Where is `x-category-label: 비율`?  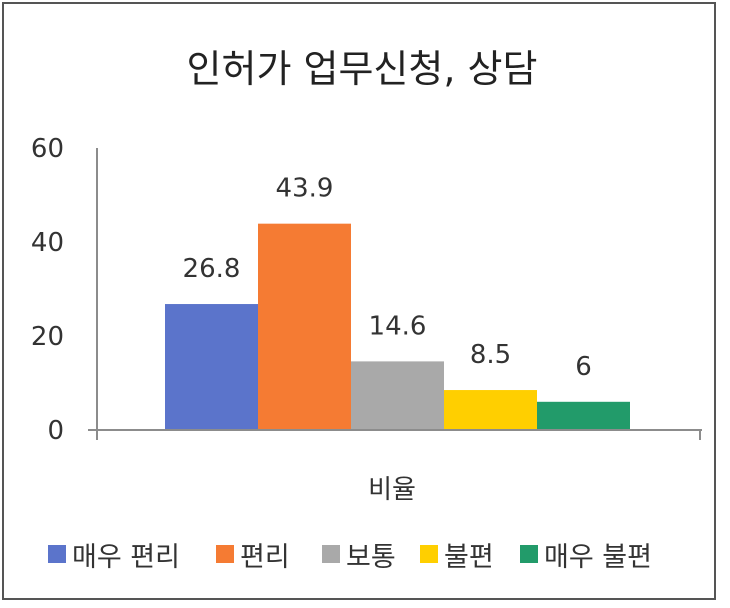
x-category-label: 비율 is located at coordinates (392, 490).